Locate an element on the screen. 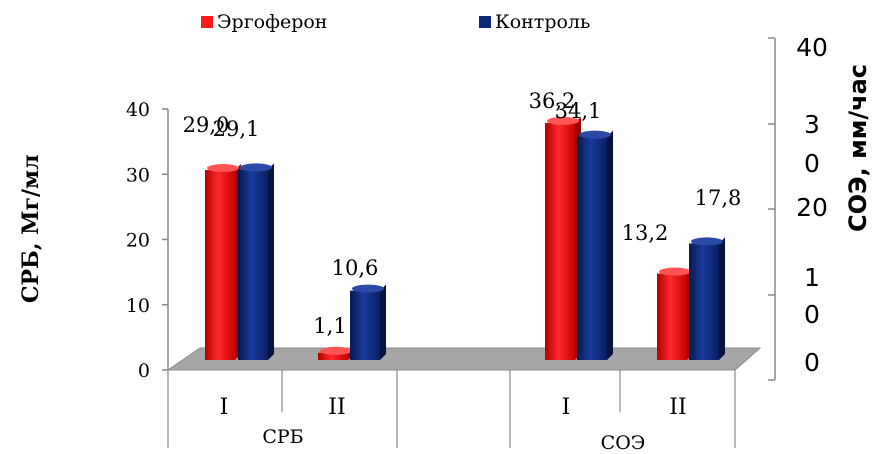 The image size is (875, 454). left-tick-label: 0 is located at coordinates (144, 371).